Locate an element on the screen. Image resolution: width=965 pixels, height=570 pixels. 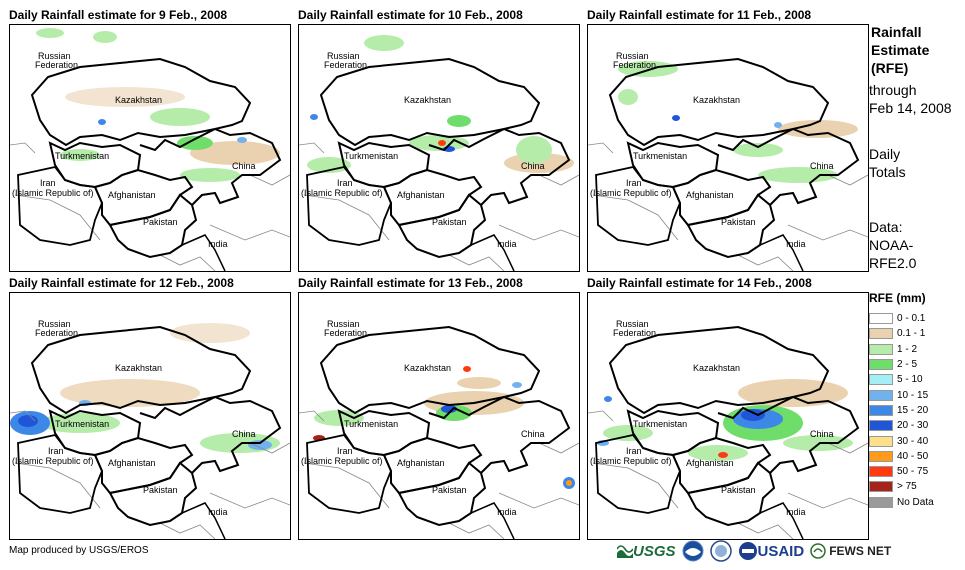
legend-label: 20 - 30 is located at coordinates (913, 426).